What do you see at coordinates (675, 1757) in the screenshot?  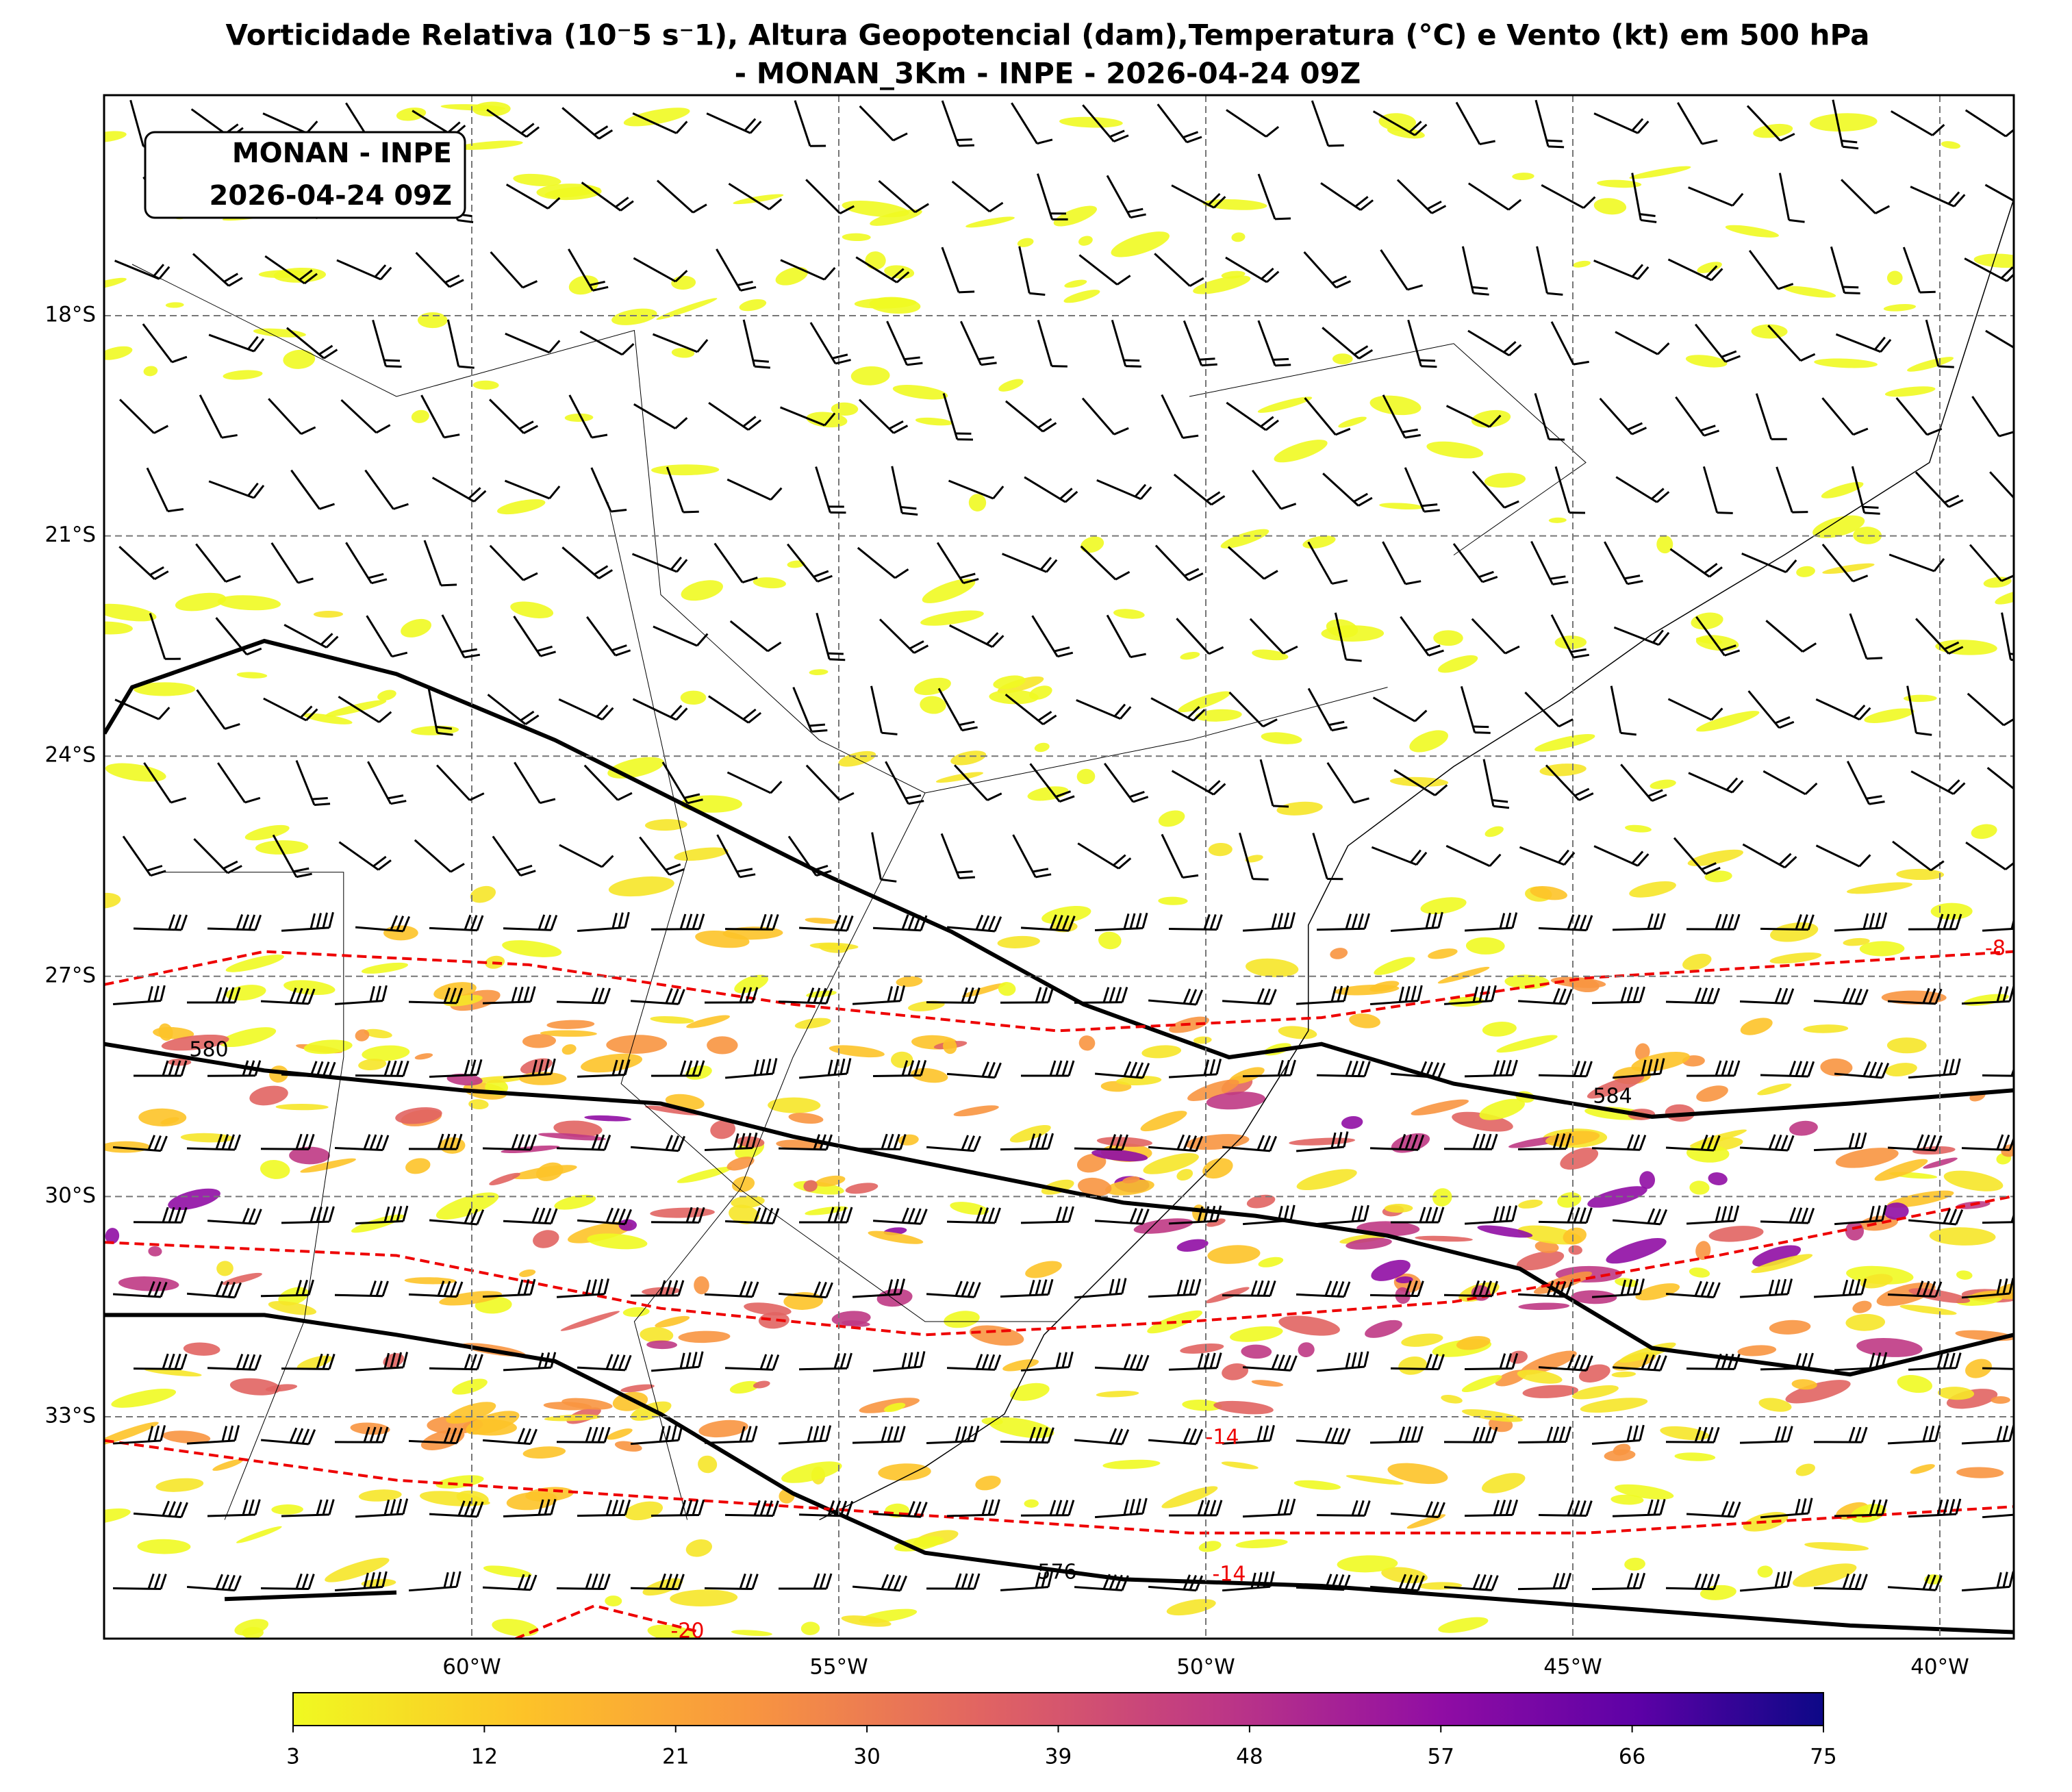 I see `colorbar-tick-label: 21` at bounding box center [675, 1757].